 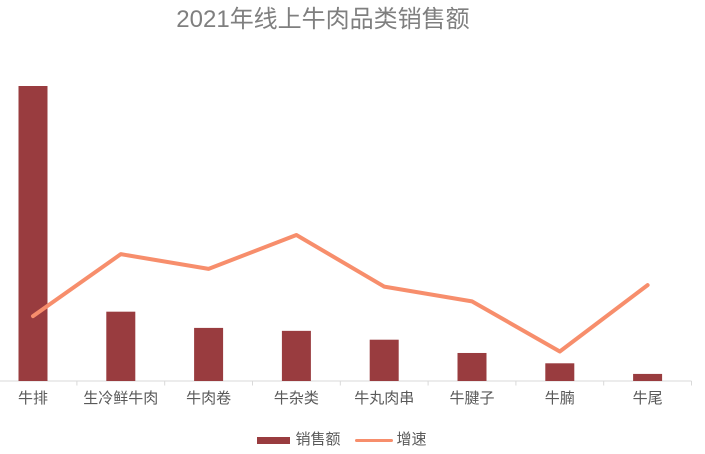 What do you see at coordinates (342, 440) in the screenshot?
I see `legend: 销售额 增速` at bounding box center [342, 440].